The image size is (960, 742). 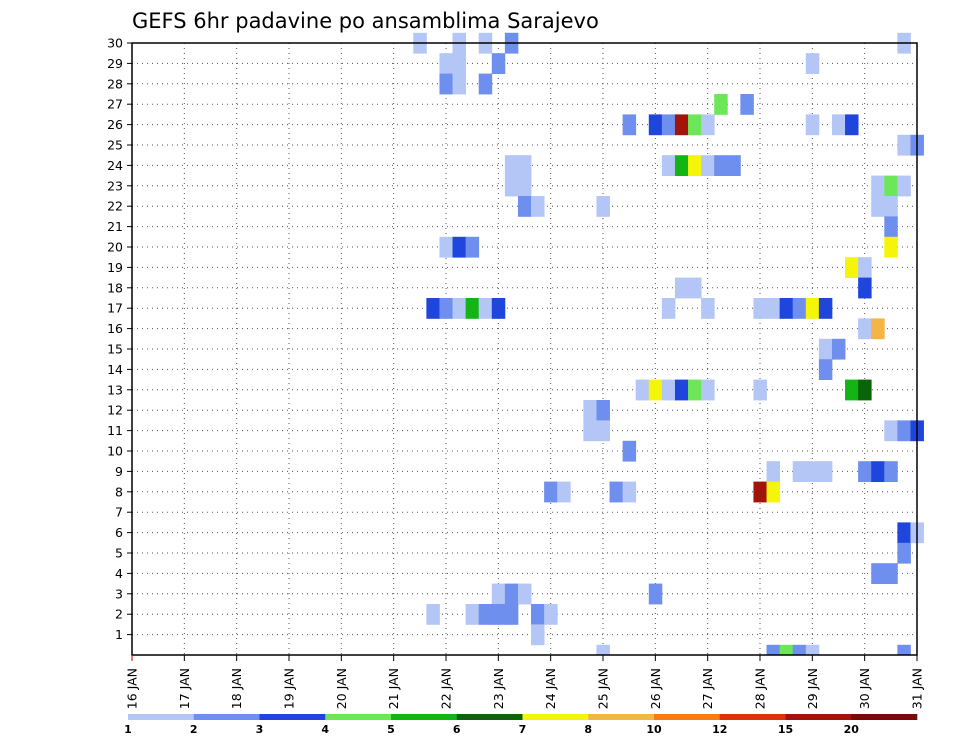 I want to click on x-tick-label: 29 JAN, so click(x=812, y=688).